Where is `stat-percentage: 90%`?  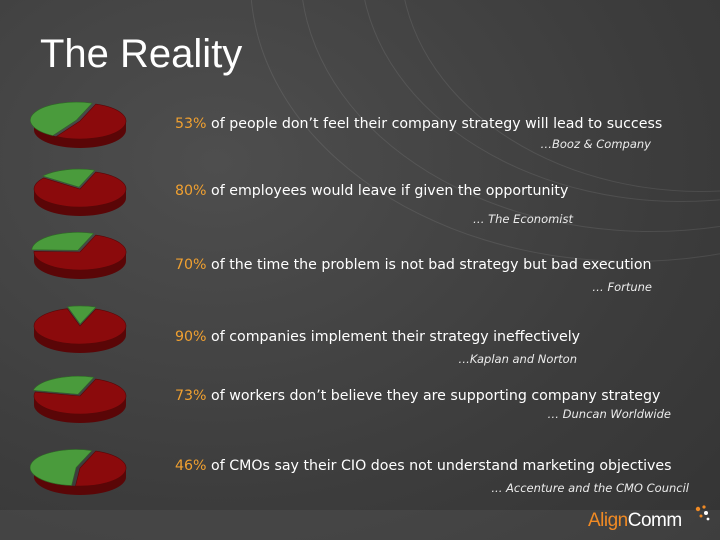
stat-percentage: 90% is located at coordinates (191, 337).